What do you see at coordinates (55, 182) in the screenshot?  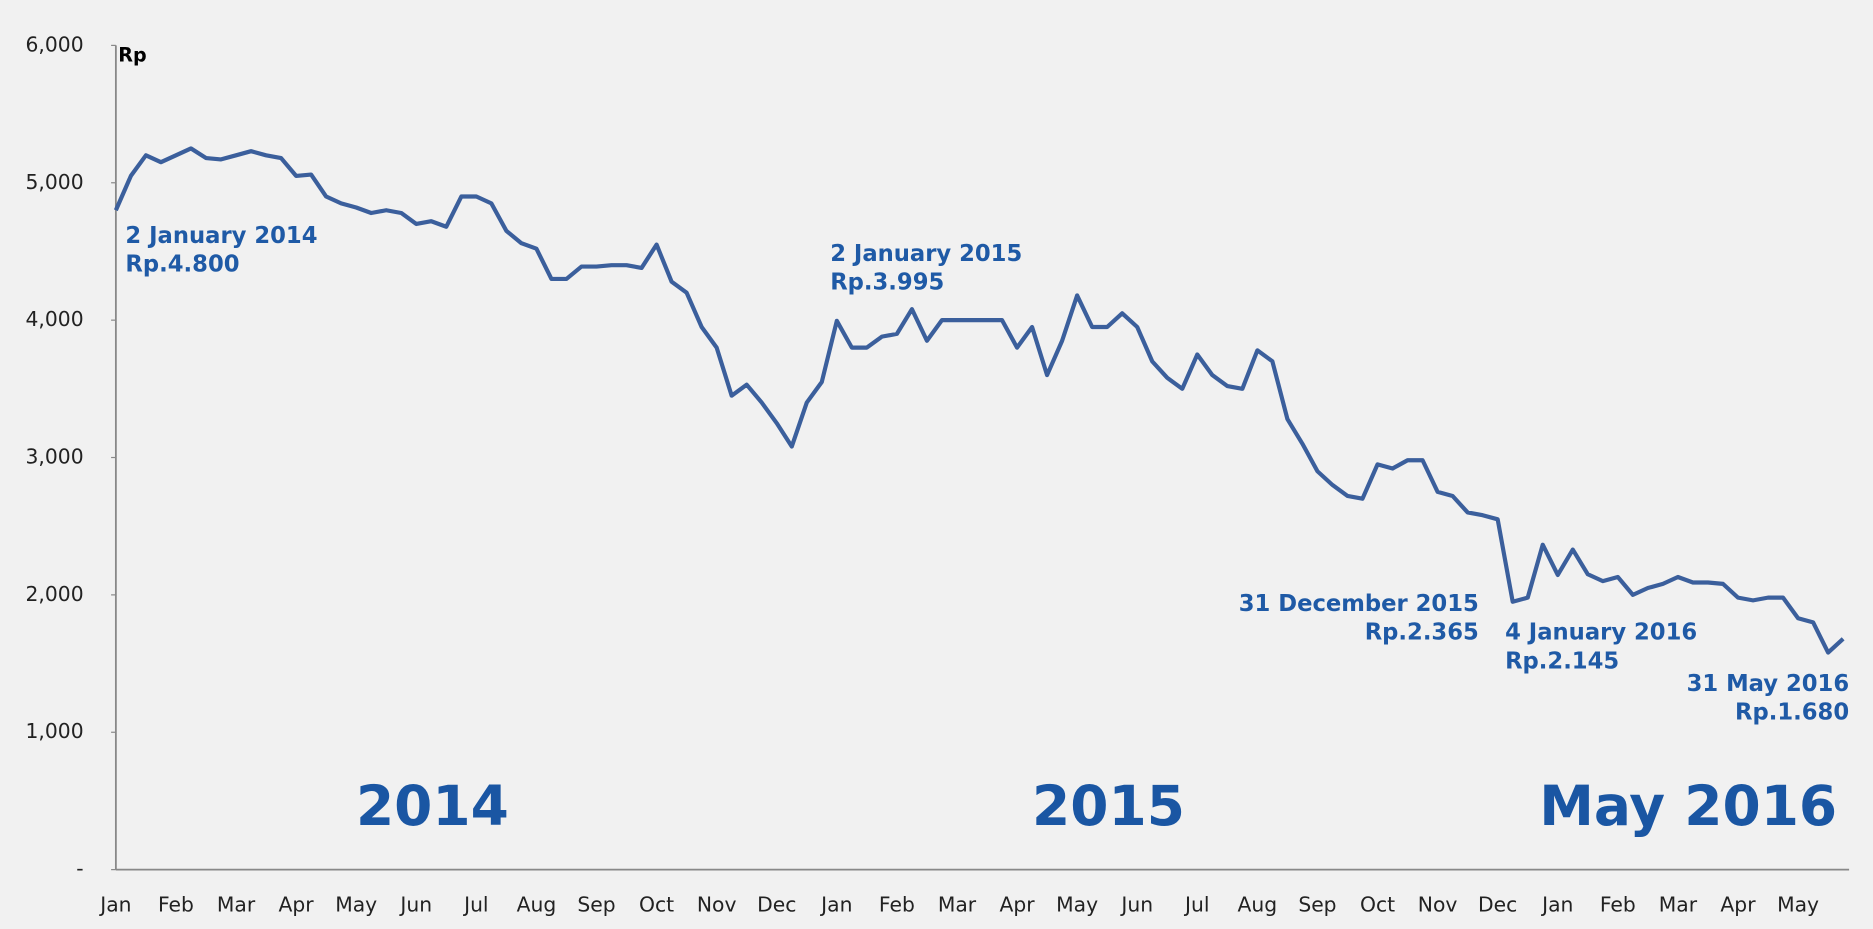 I see `y-tick-label: 5,000` at bounding box center [55, 182].